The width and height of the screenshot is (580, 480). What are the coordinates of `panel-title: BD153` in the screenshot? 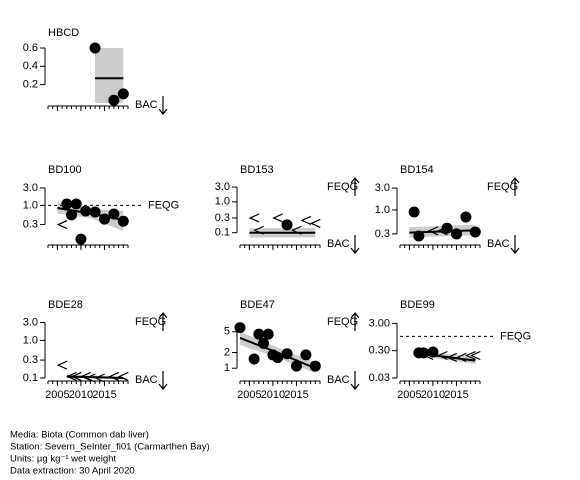 It's located at (257, 170).